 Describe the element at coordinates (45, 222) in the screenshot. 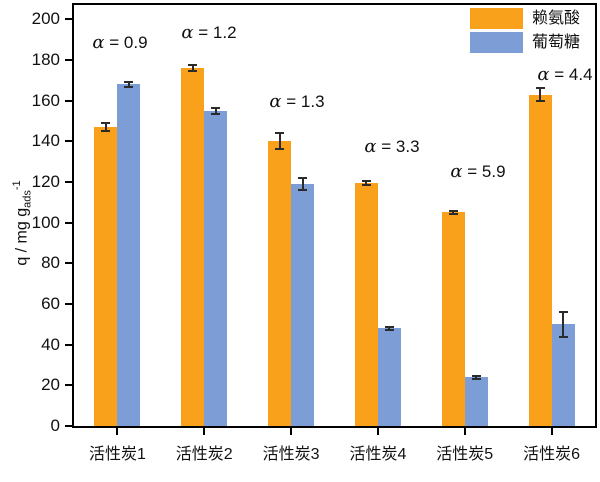

I see `y-axis-tick-label: 100` at that location.